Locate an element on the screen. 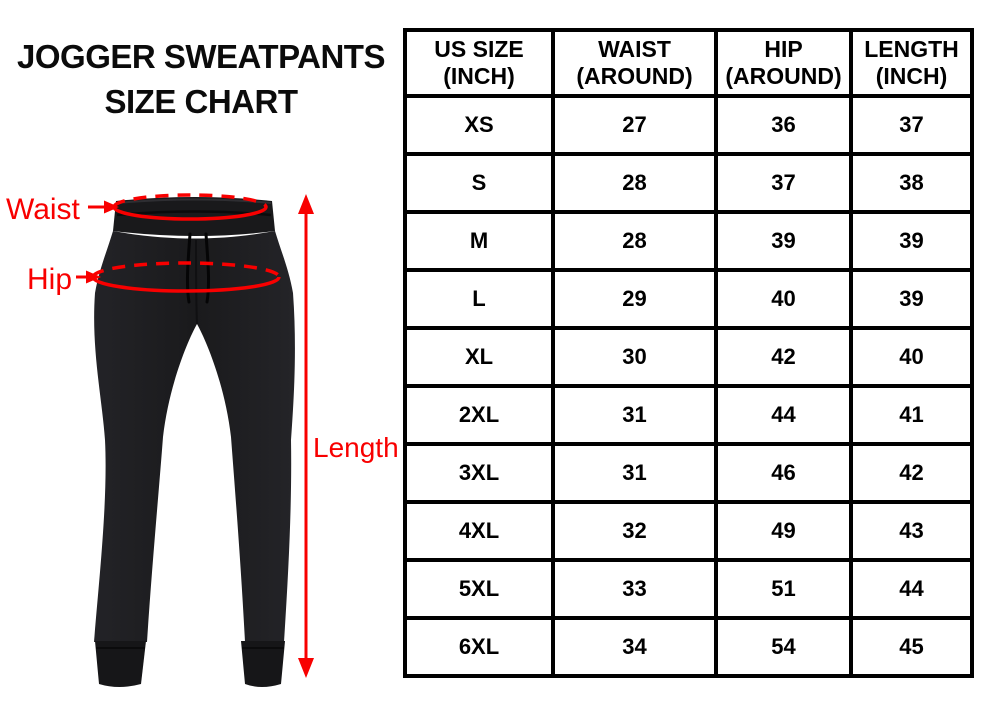 The width and height of the screenshot is (1000, 705). hip-cell: 51 is located at coordinates (783, 589).